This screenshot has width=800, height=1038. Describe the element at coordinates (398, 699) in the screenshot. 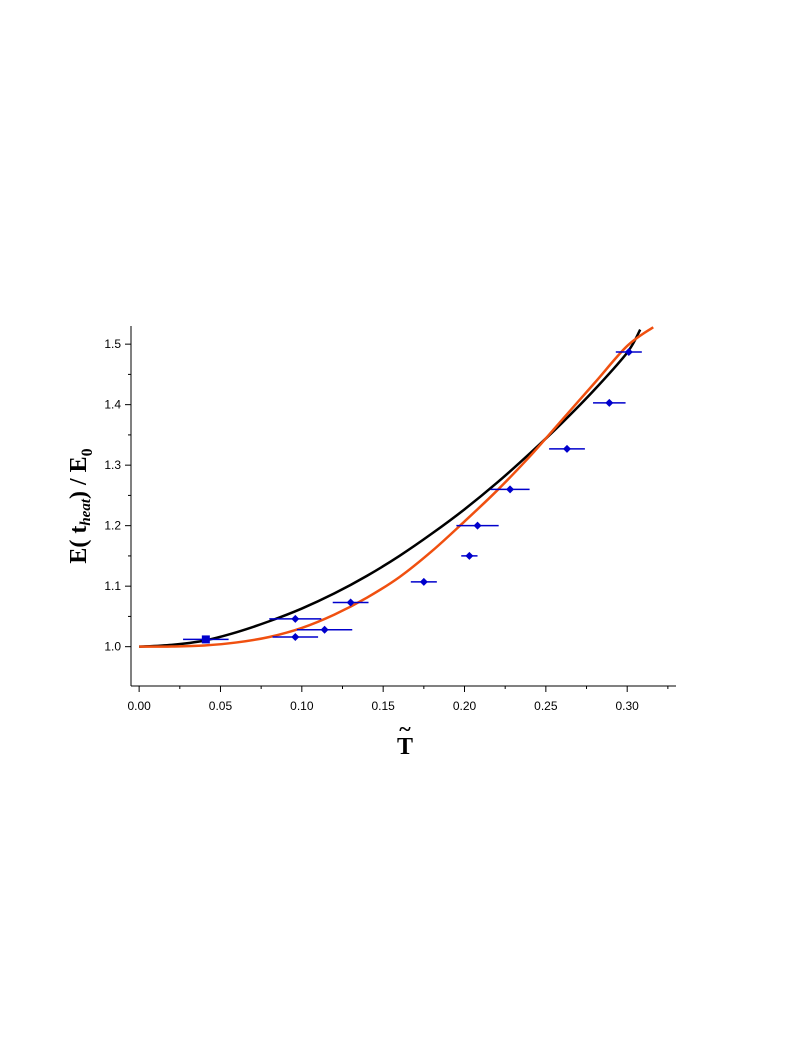

I see `x-ticks: 0.00 0.05 0.10 0.15 0.20 0.25 0.30` at that location.